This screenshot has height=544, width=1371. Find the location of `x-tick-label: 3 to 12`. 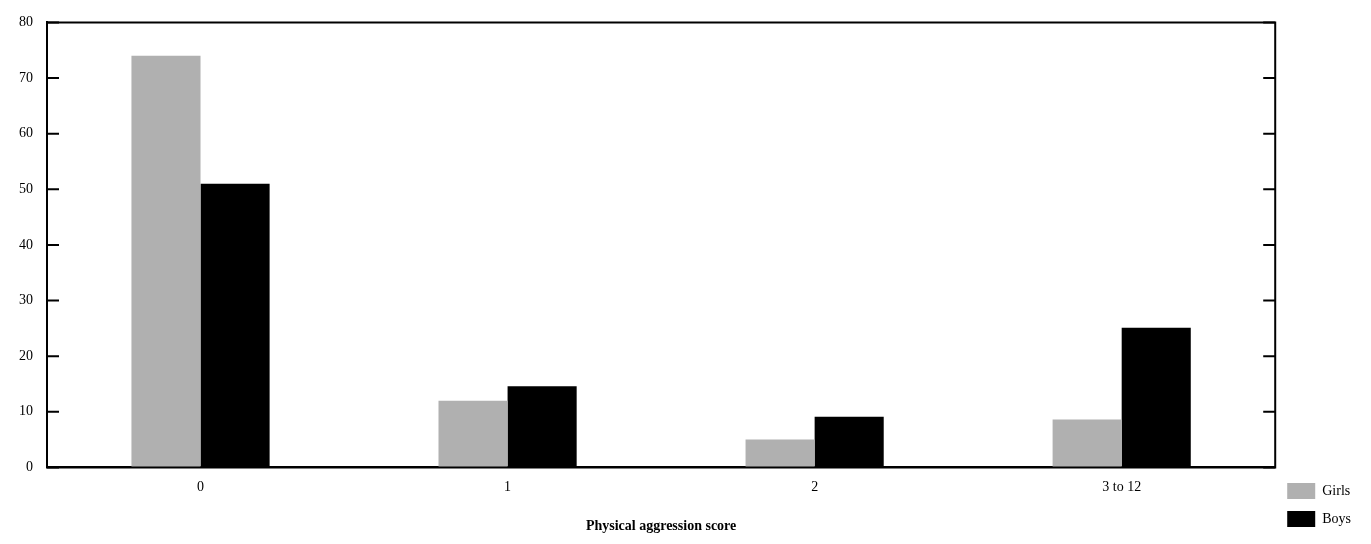

x-tick-label: 3 to 12 is located at coordinates (1122, 487).